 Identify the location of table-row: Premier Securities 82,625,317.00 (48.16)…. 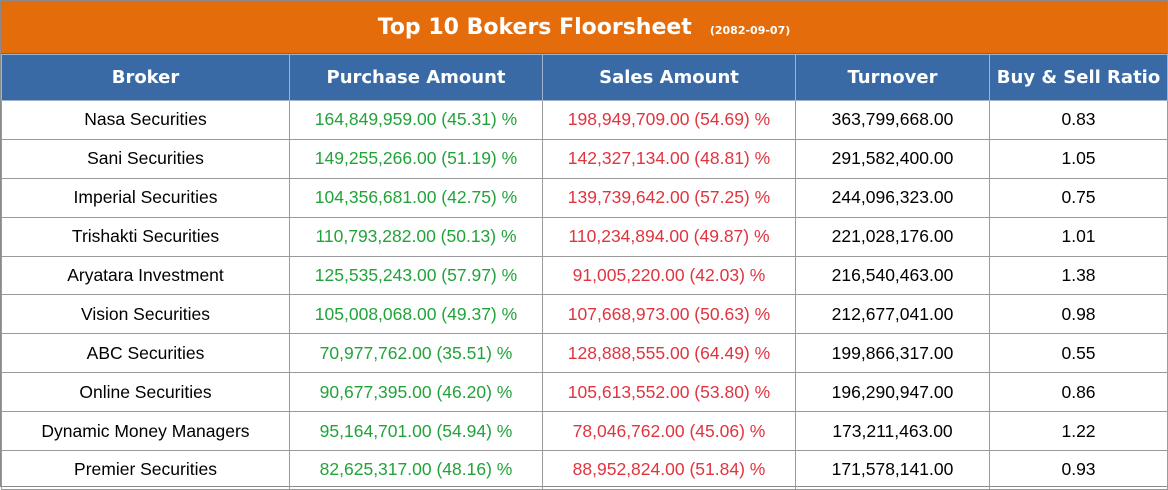
(584, 470).